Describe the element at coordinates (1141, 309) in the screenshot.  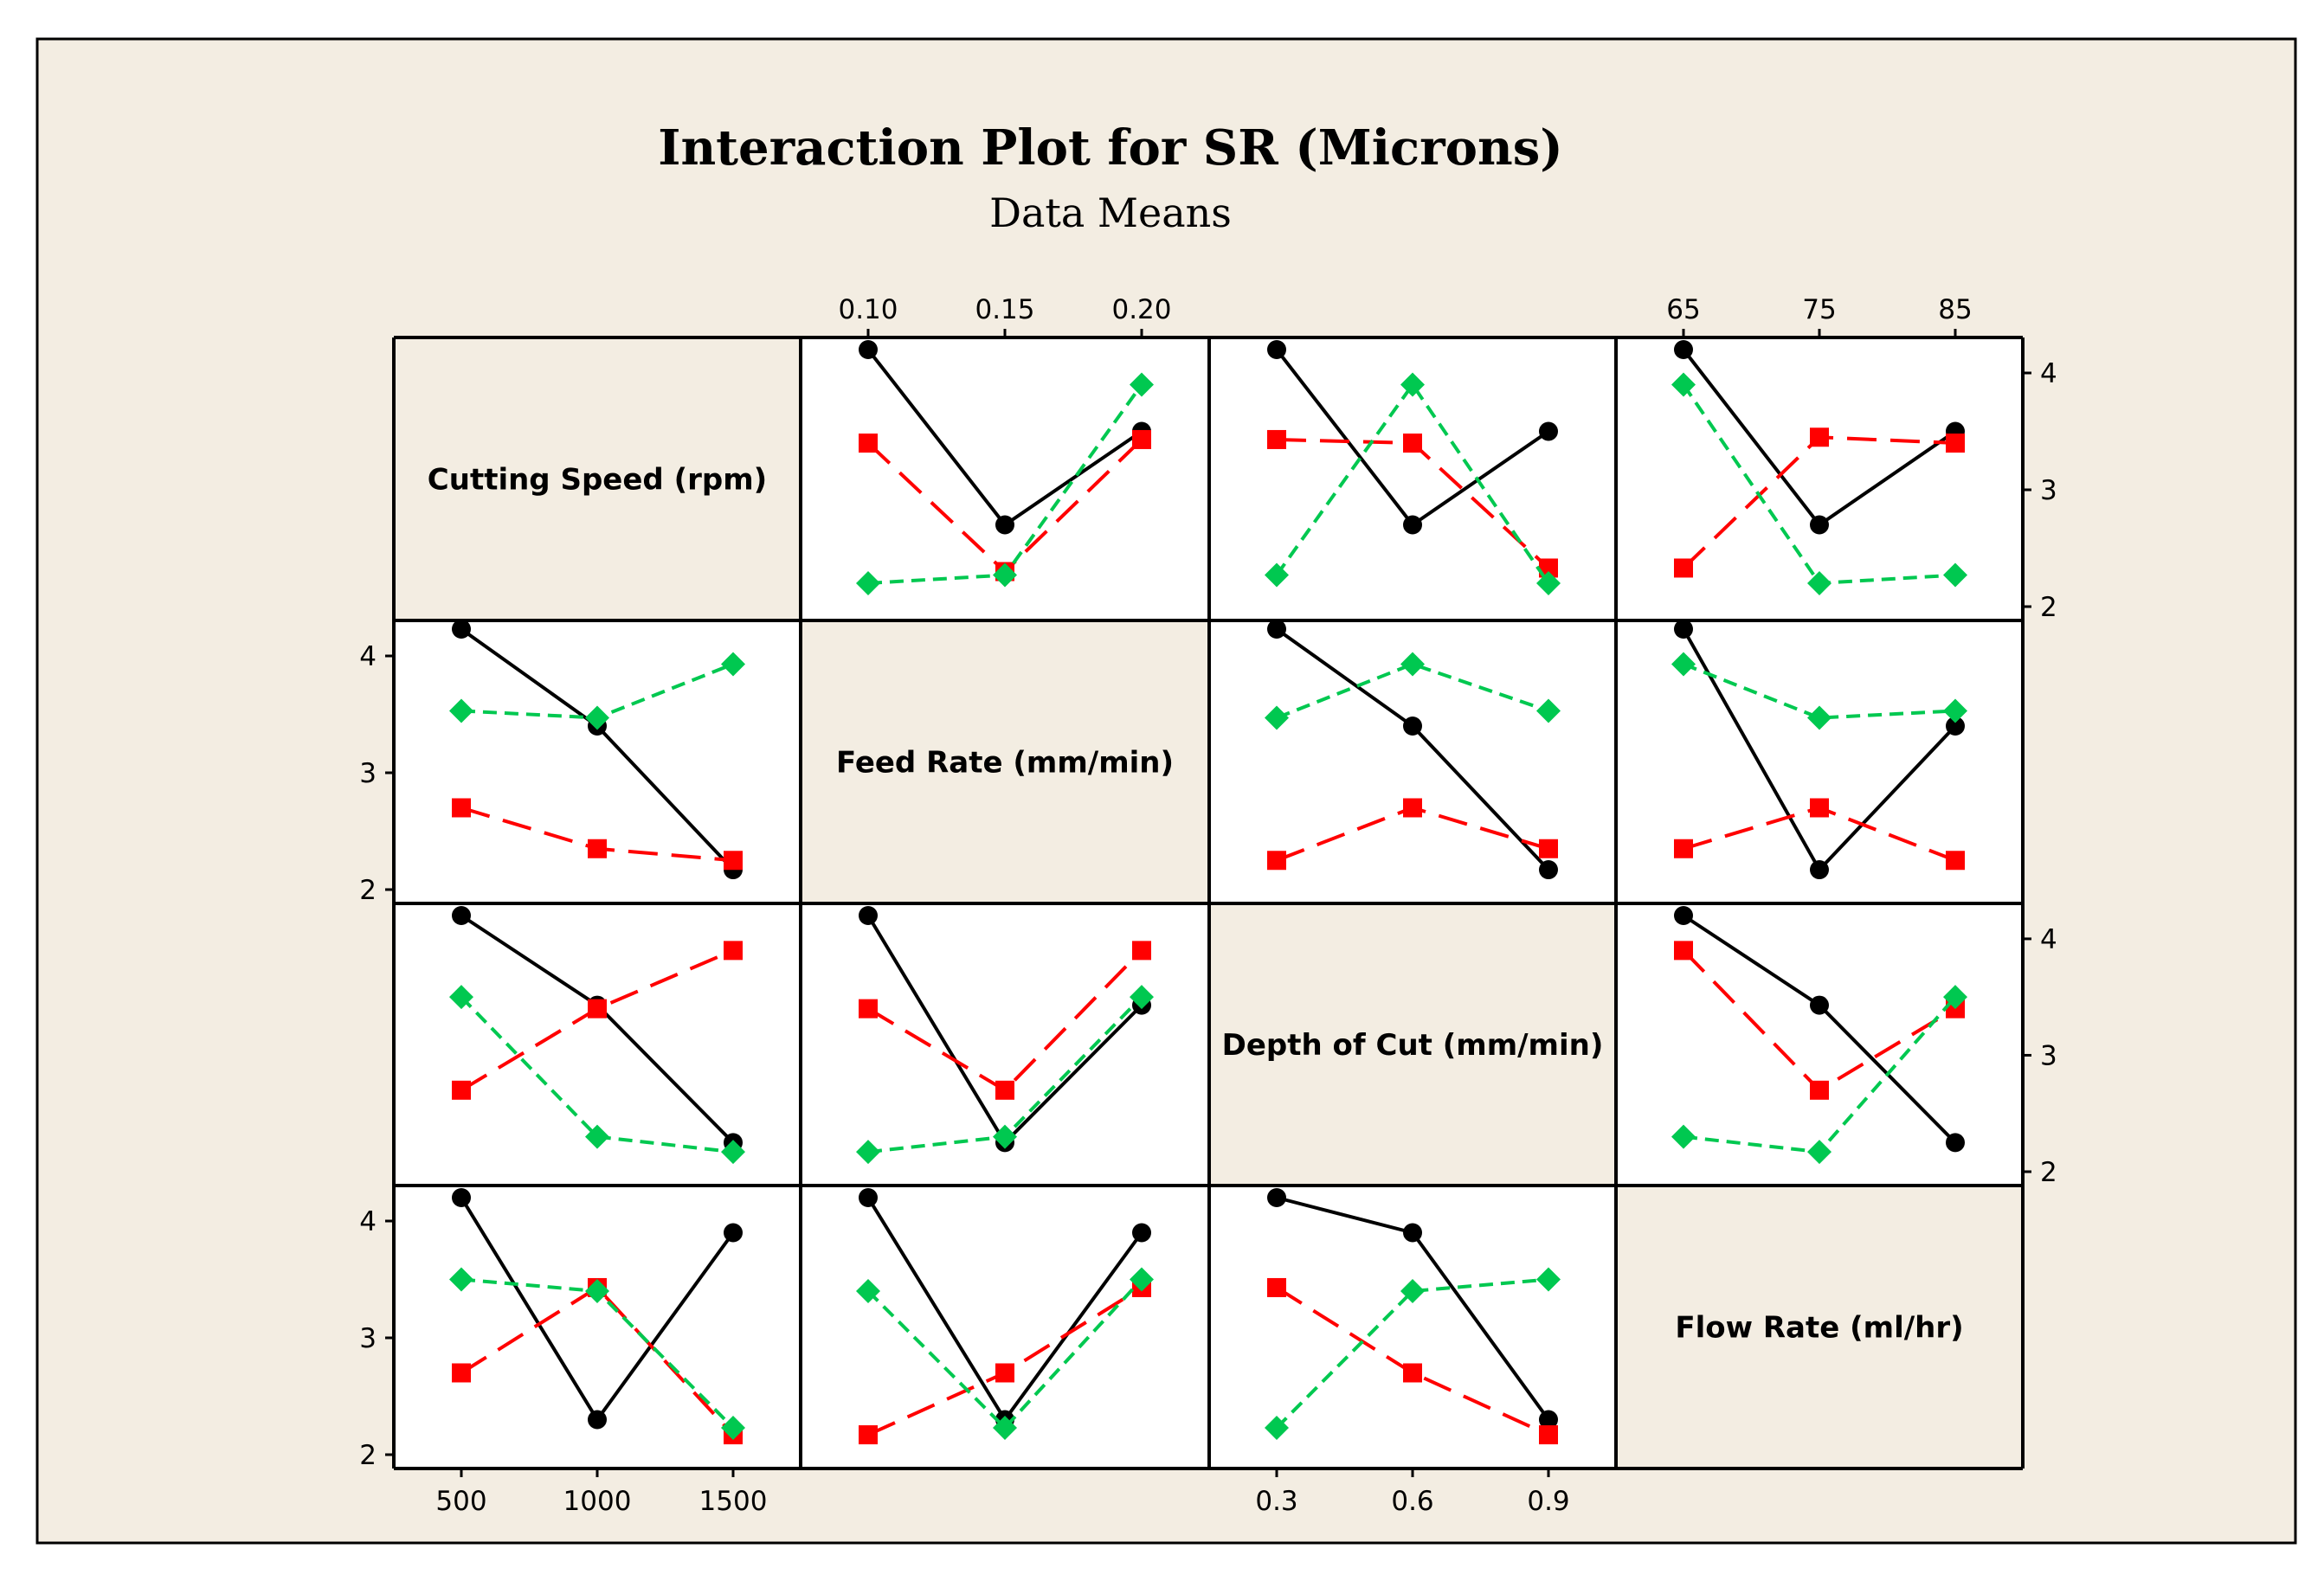
I see `x-tick-label: 0.20` at that location.